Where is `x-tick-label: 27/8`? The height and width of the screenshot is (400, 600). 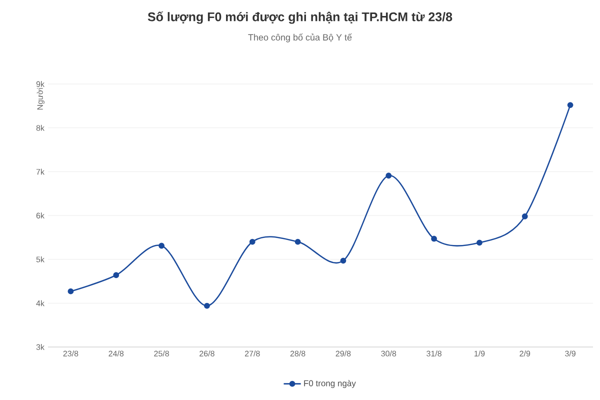 x-tick-label: 27/8 is located at coordinates (252, 353).